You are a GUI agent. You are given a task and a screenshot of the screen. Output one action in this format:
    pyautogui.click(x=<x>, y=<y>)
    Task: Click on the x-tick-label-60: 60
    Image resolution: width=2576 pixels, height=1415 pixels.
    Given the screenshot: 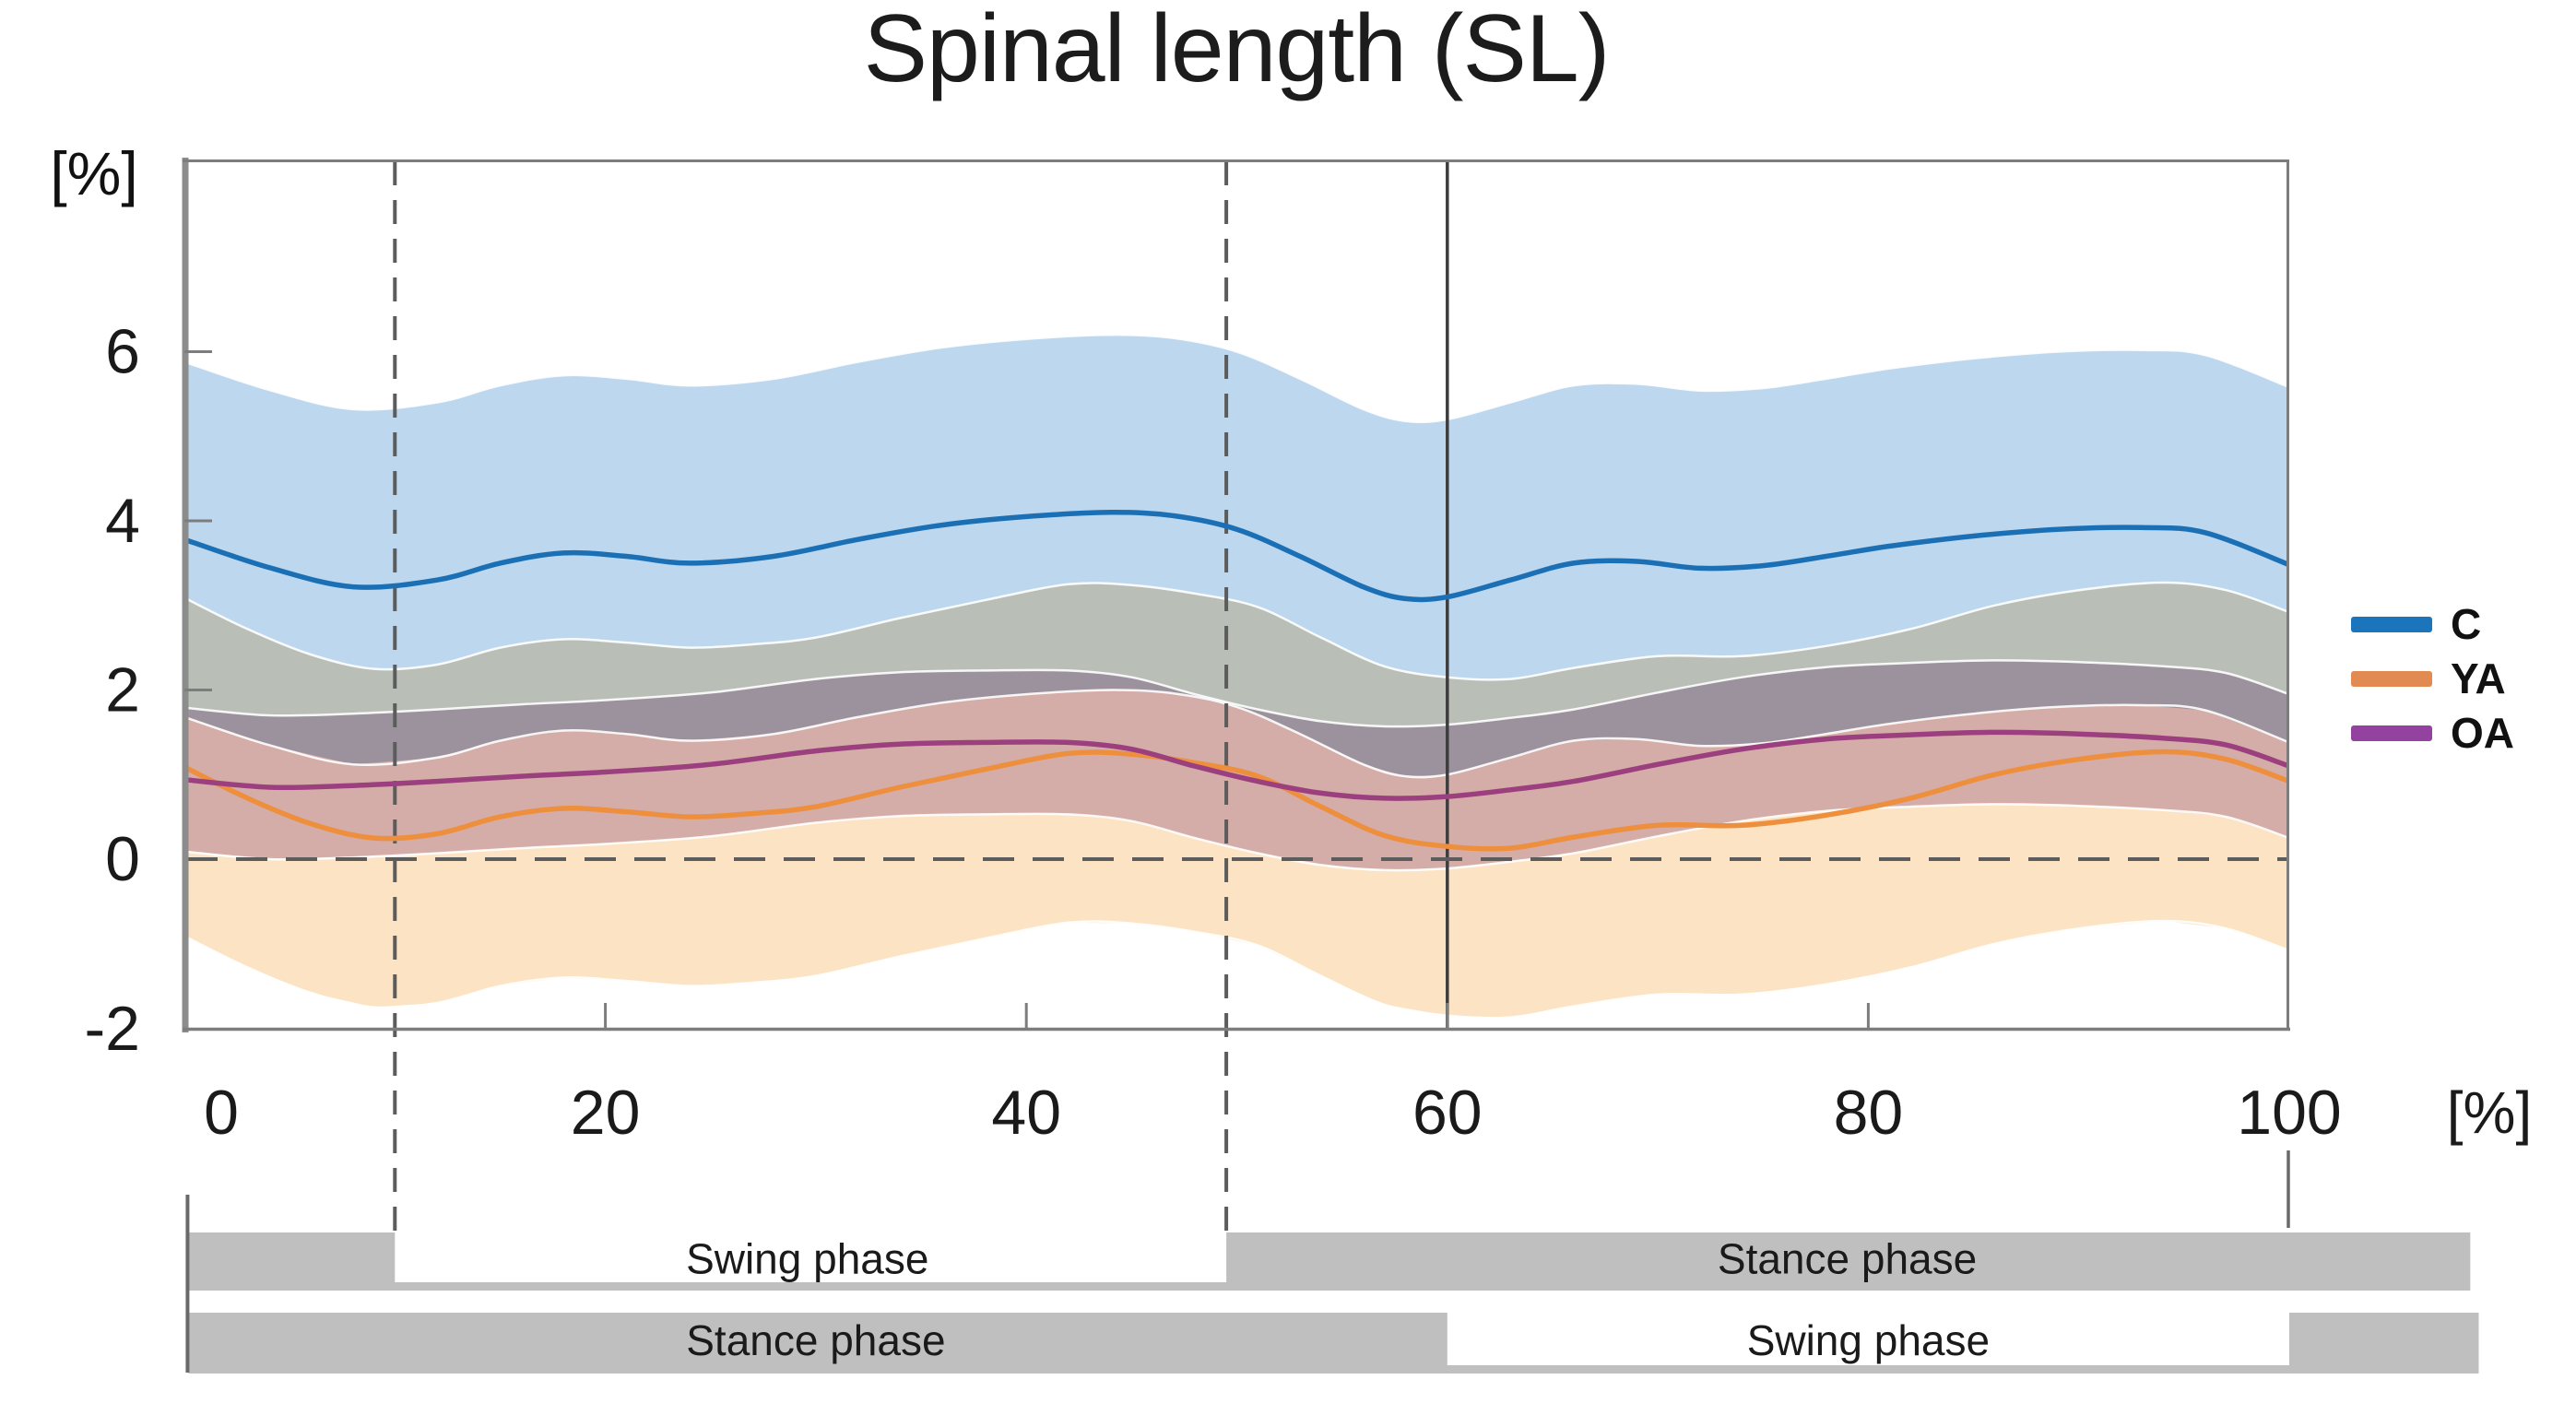 What is the action you would take?
    pyautogui.click(x=1447, y=1113)
    